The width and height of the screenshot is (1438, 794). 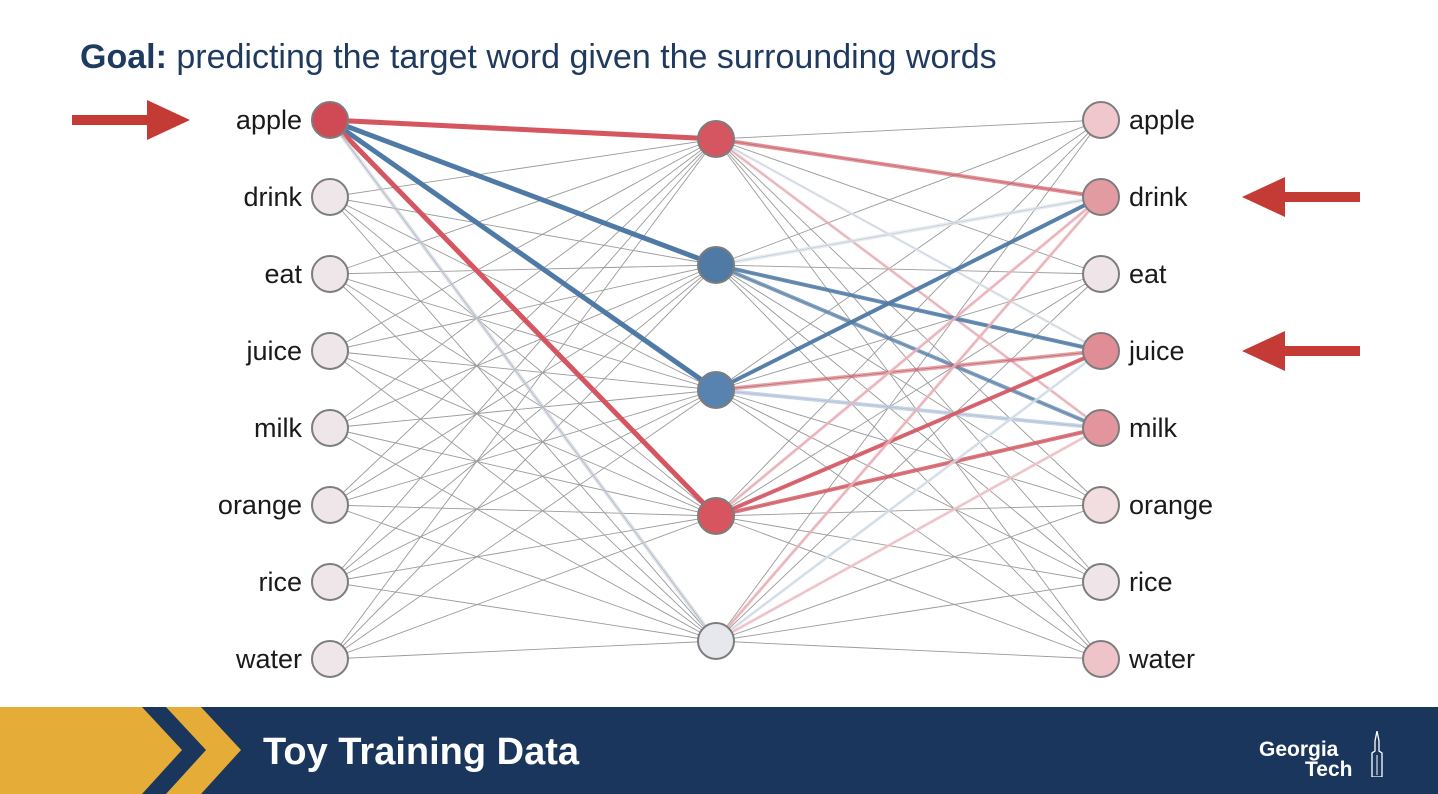 I want to click on weighted-edge-h3-juice, so click(x=908, y=370).